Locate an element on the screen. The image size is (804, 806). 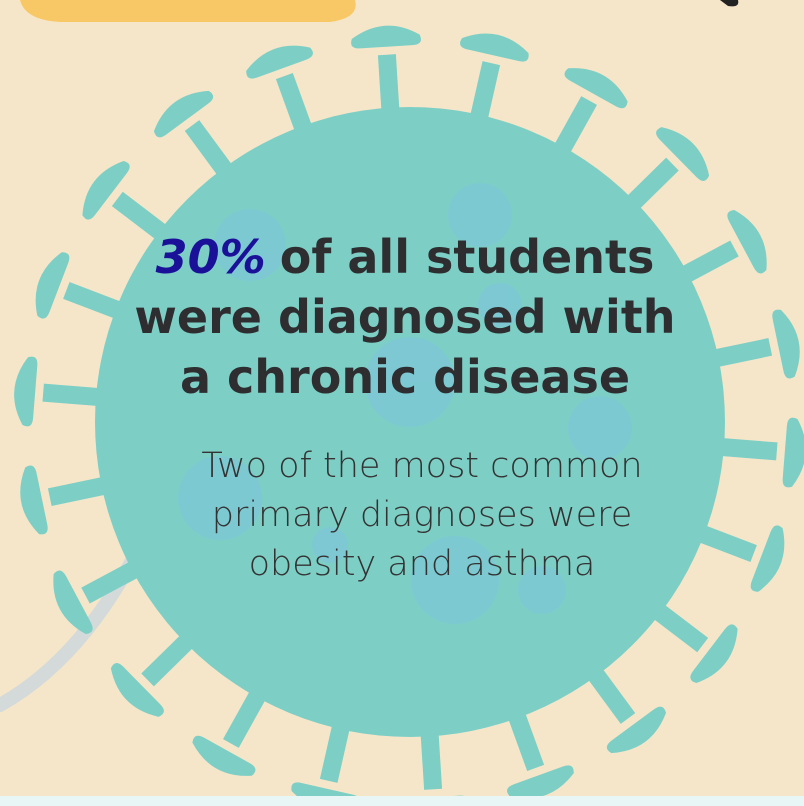
corner-mark is located at coordinates (729, 3).